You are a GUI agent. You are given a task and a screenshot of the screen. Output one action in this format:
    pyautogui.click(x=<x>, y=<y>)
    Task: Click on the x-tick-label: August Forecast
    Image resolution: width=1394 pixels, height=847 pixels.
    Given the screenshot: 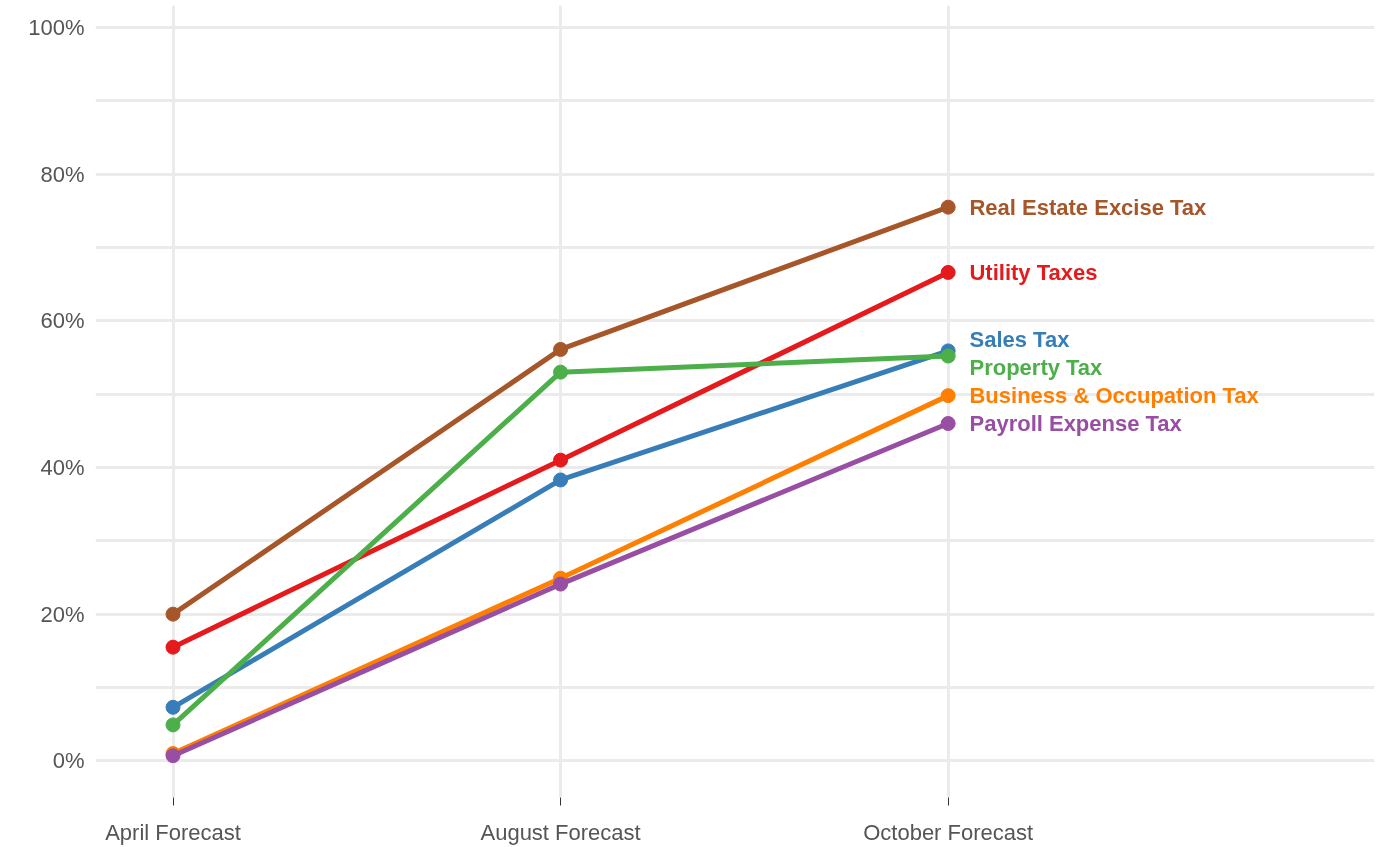 What is the action you would take?
    pyautogui.click(x=560, y=832)
    